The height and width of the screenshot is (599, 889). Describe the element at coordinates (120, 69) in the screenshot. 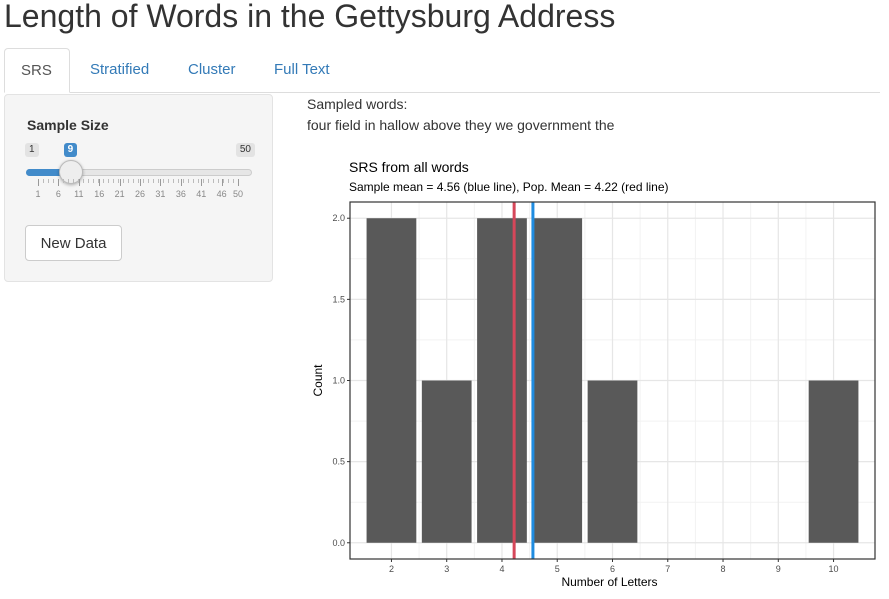

I see `tab-stratified: Stratified` at that location.